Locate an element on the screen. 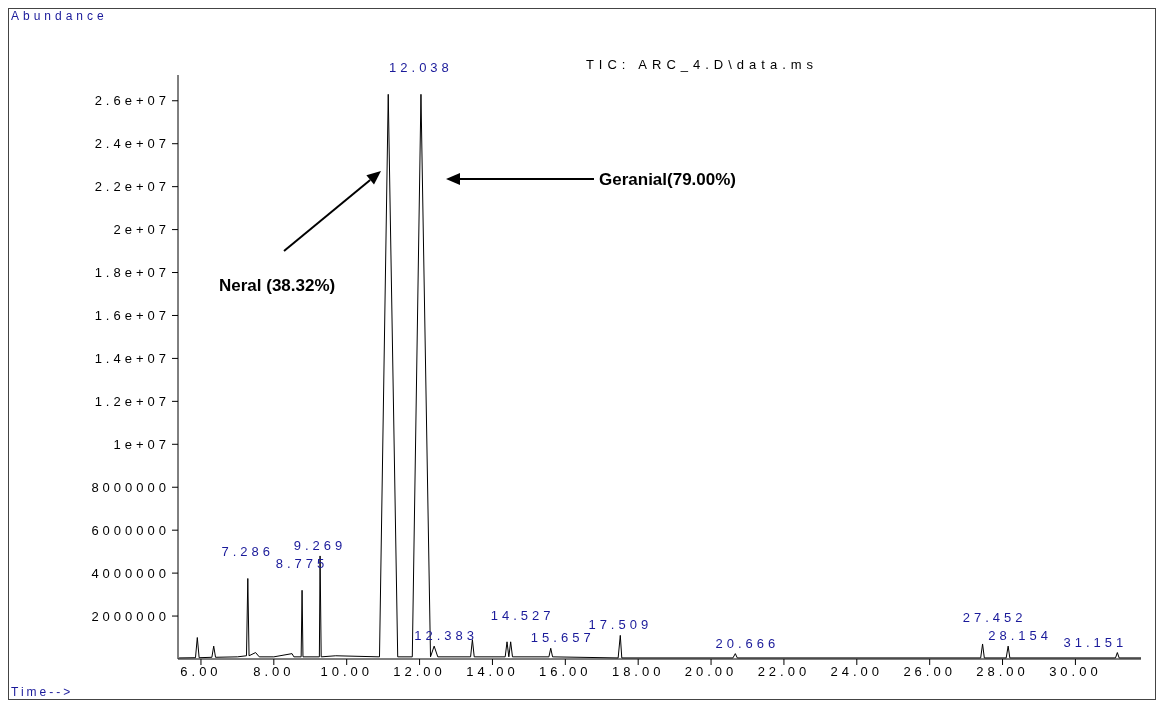 This screenshot has height=706, width=1162. annotation: 15.657 is located at coordinates (562, 638).